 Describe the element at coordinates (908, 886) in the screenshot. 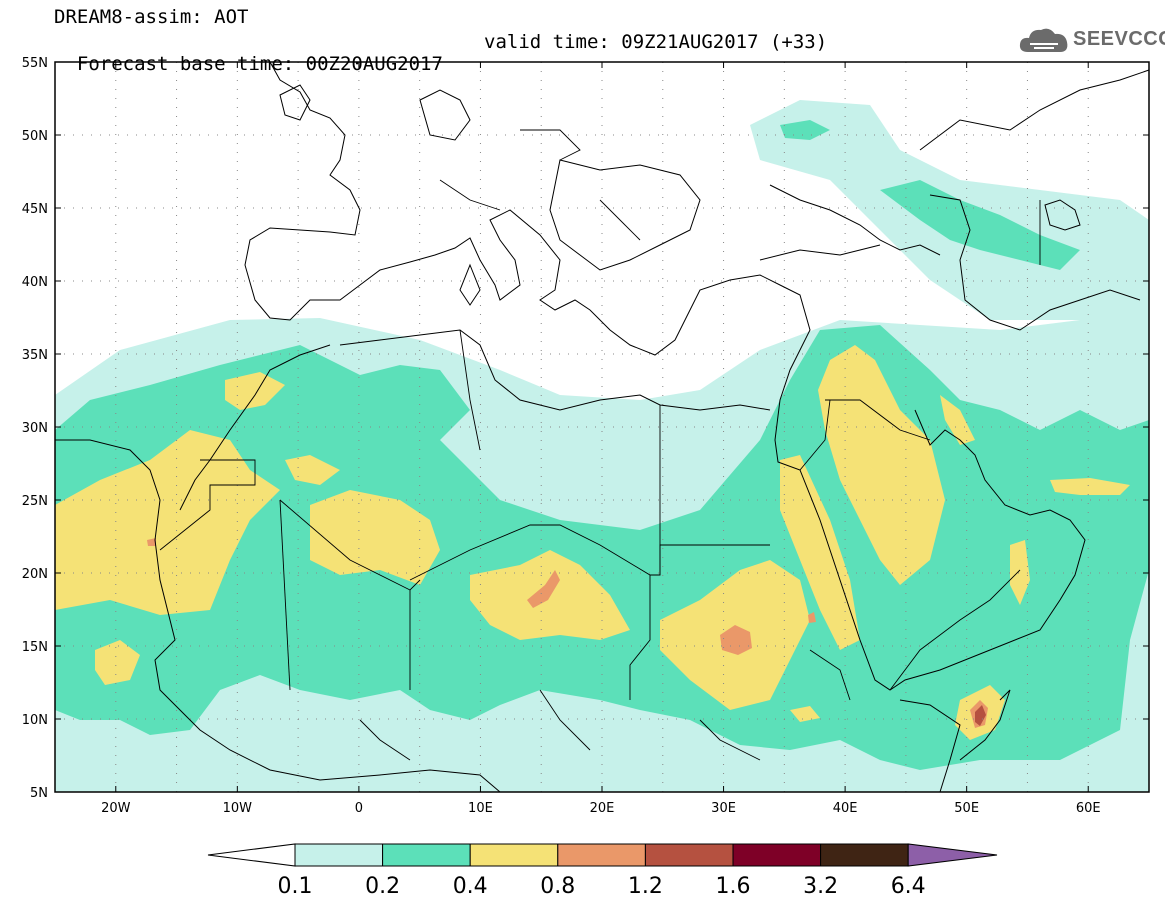

I see `colorbar-label: 6.4` at that location.